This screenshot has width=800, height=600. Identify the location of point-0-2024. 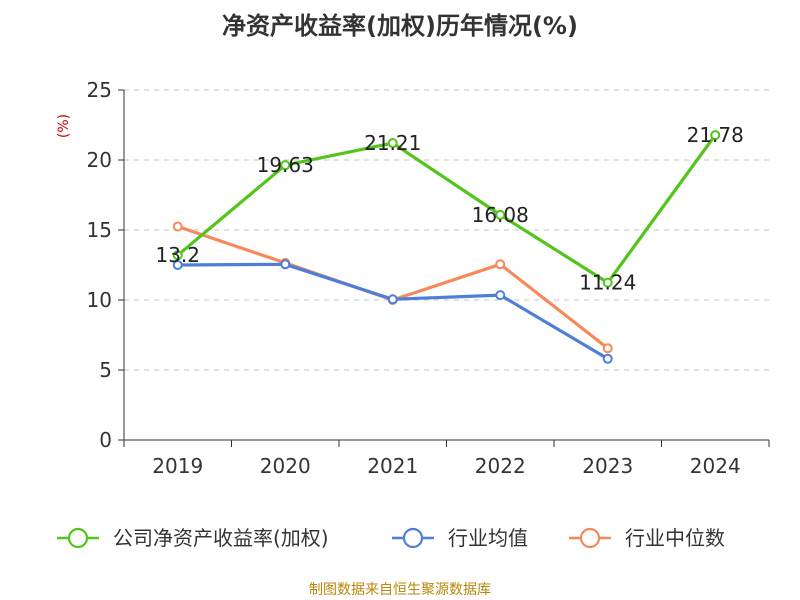
(715, 135).